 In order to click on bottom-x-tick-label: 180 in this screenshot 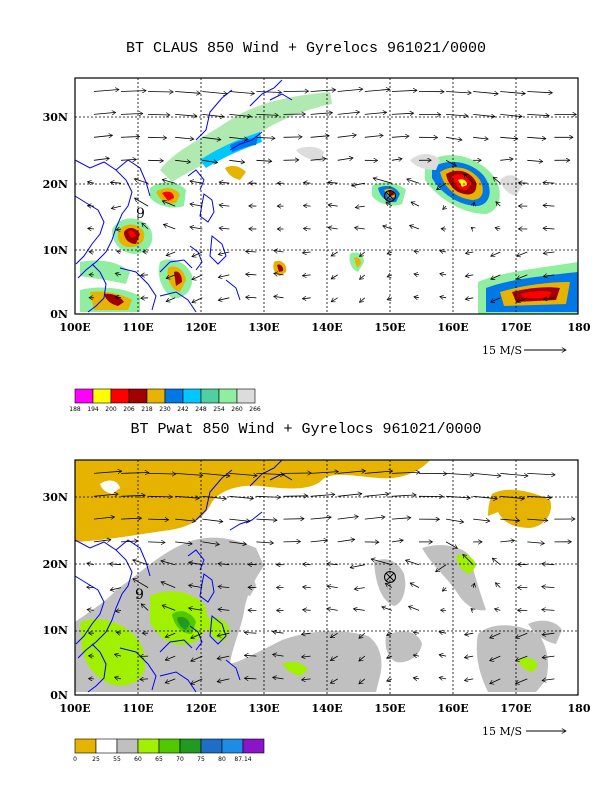, I will do `click(579, 708)`.